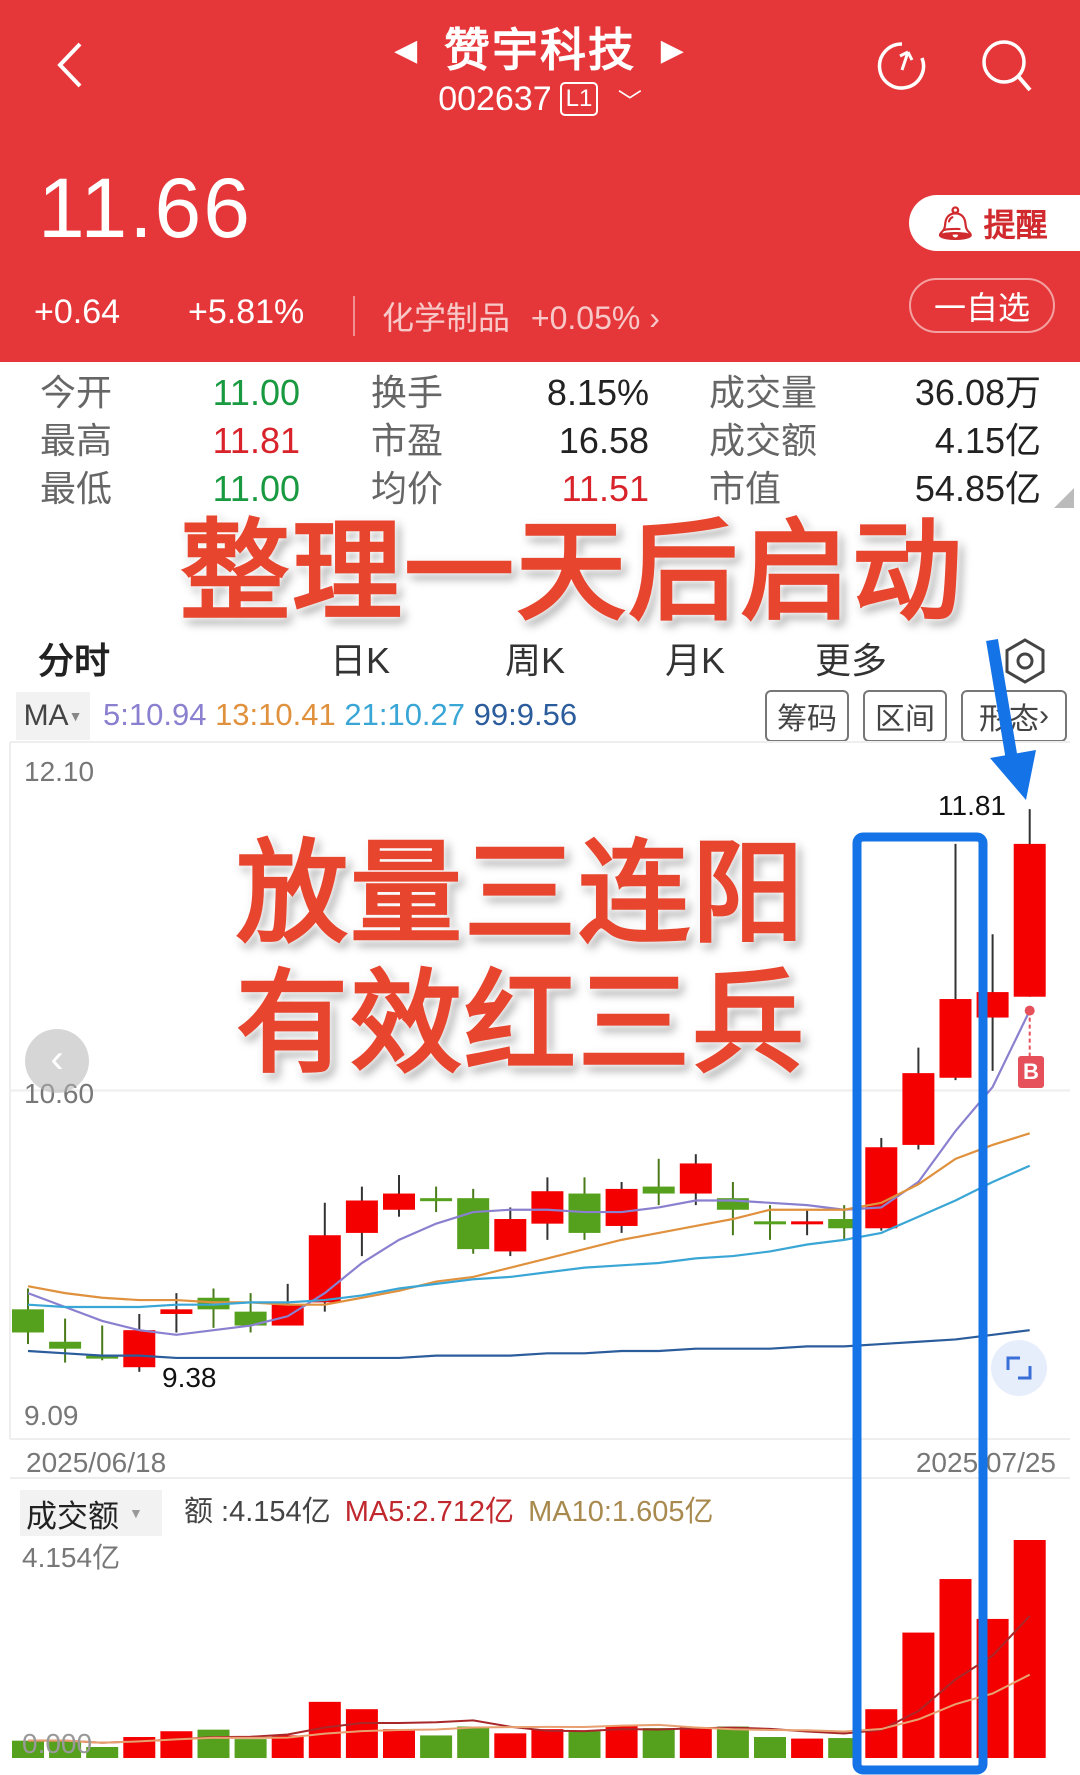 The width and height of the screenshot is (1080, 1775). Describe the element at coordinates (763, 440) in the screenshot. I see `stat-label: 成交额` at that location.